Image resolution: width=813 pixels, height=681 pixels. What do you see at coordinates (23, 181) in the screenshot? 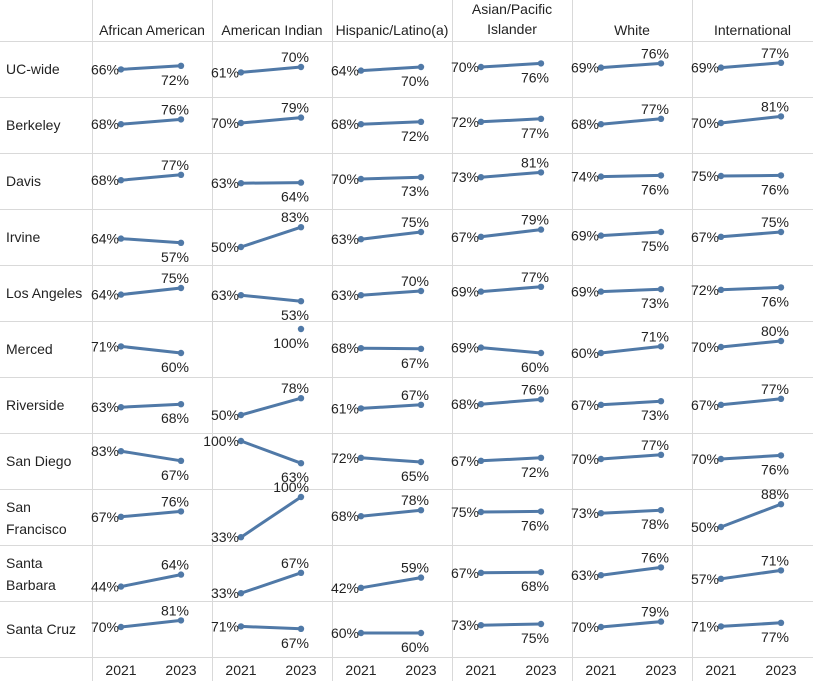
I see `row-label-davis: Davis` at bounding box center [23, 181].